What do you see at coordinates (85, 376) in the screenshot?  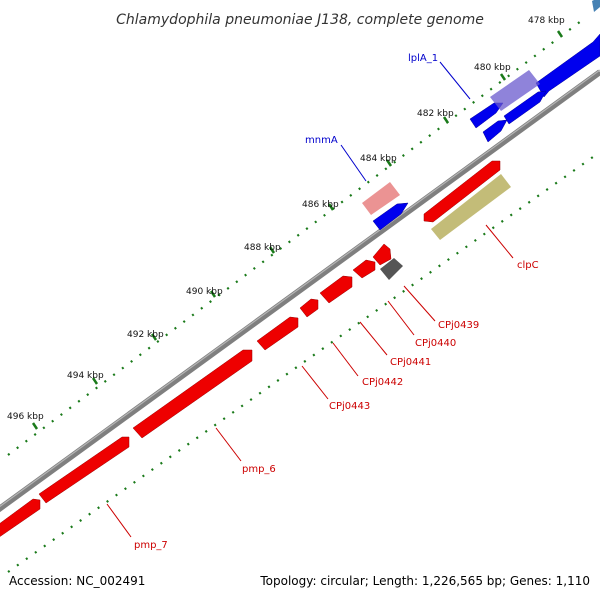 I see `tick-label-494: 494 kbp` at bounding box center [85, 376].